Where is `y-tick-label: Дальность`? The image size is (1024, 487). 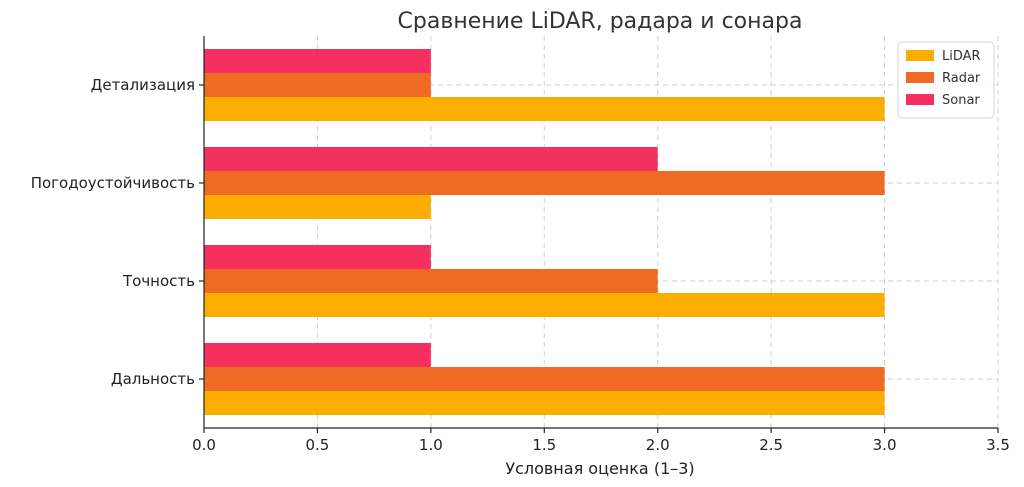 y-tick-label: Дальность is located at coordinates (153, 379).